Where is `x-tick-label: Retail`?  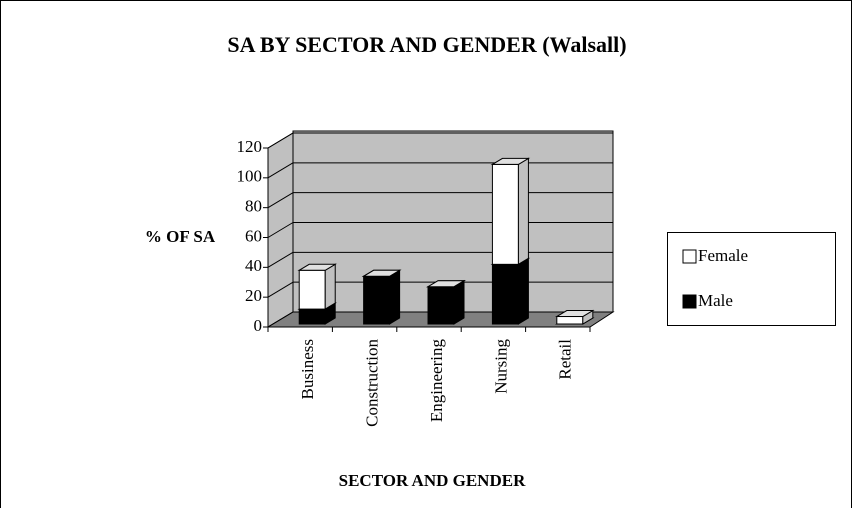
x-tick-label: Retail is located at coordinates (565, 359).